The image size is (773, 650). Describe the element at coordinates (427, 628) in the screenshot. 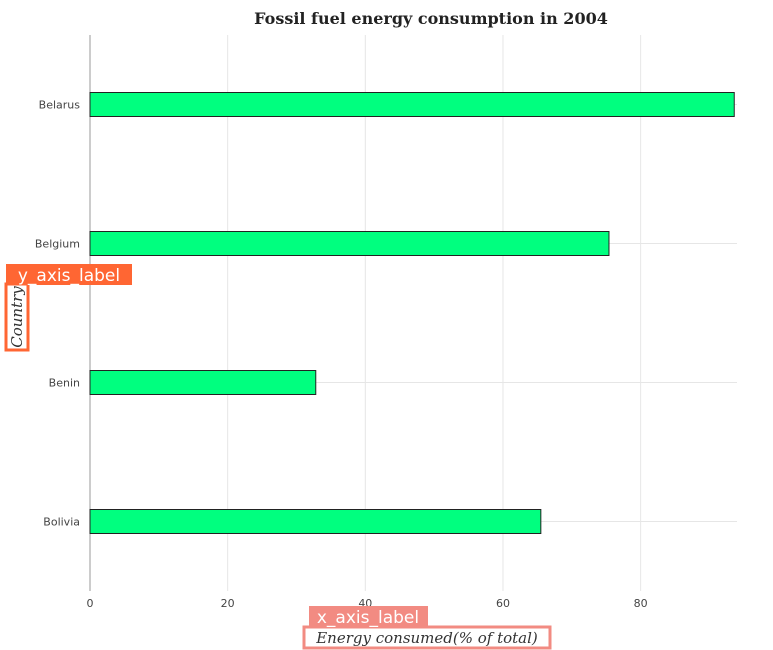

I see `x-axis-label-group: Energy consumed(% of total) x_axis_label` at that location.